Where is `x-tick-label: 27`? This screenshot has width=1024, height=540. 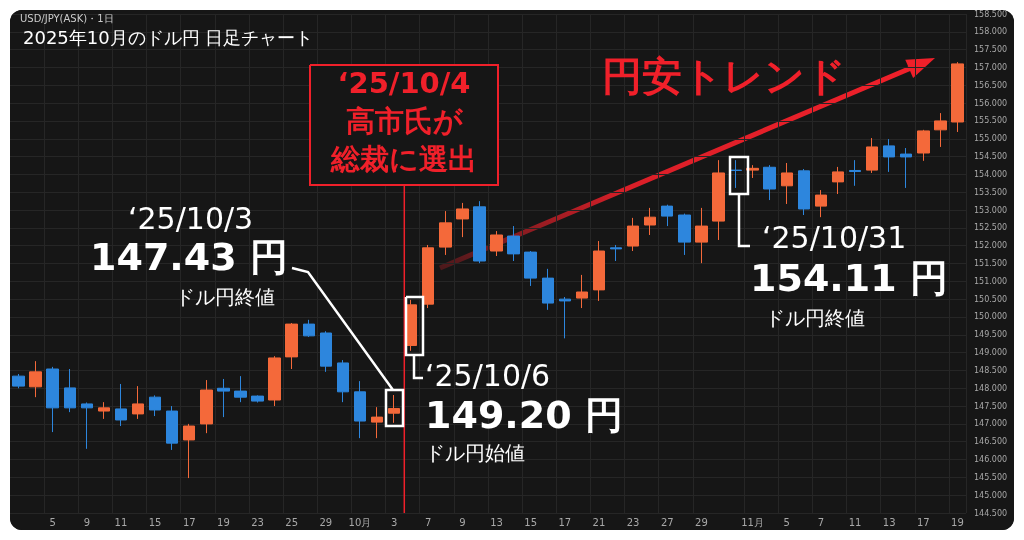 x-tick-label: 27 is located at coordinates (667, 522).